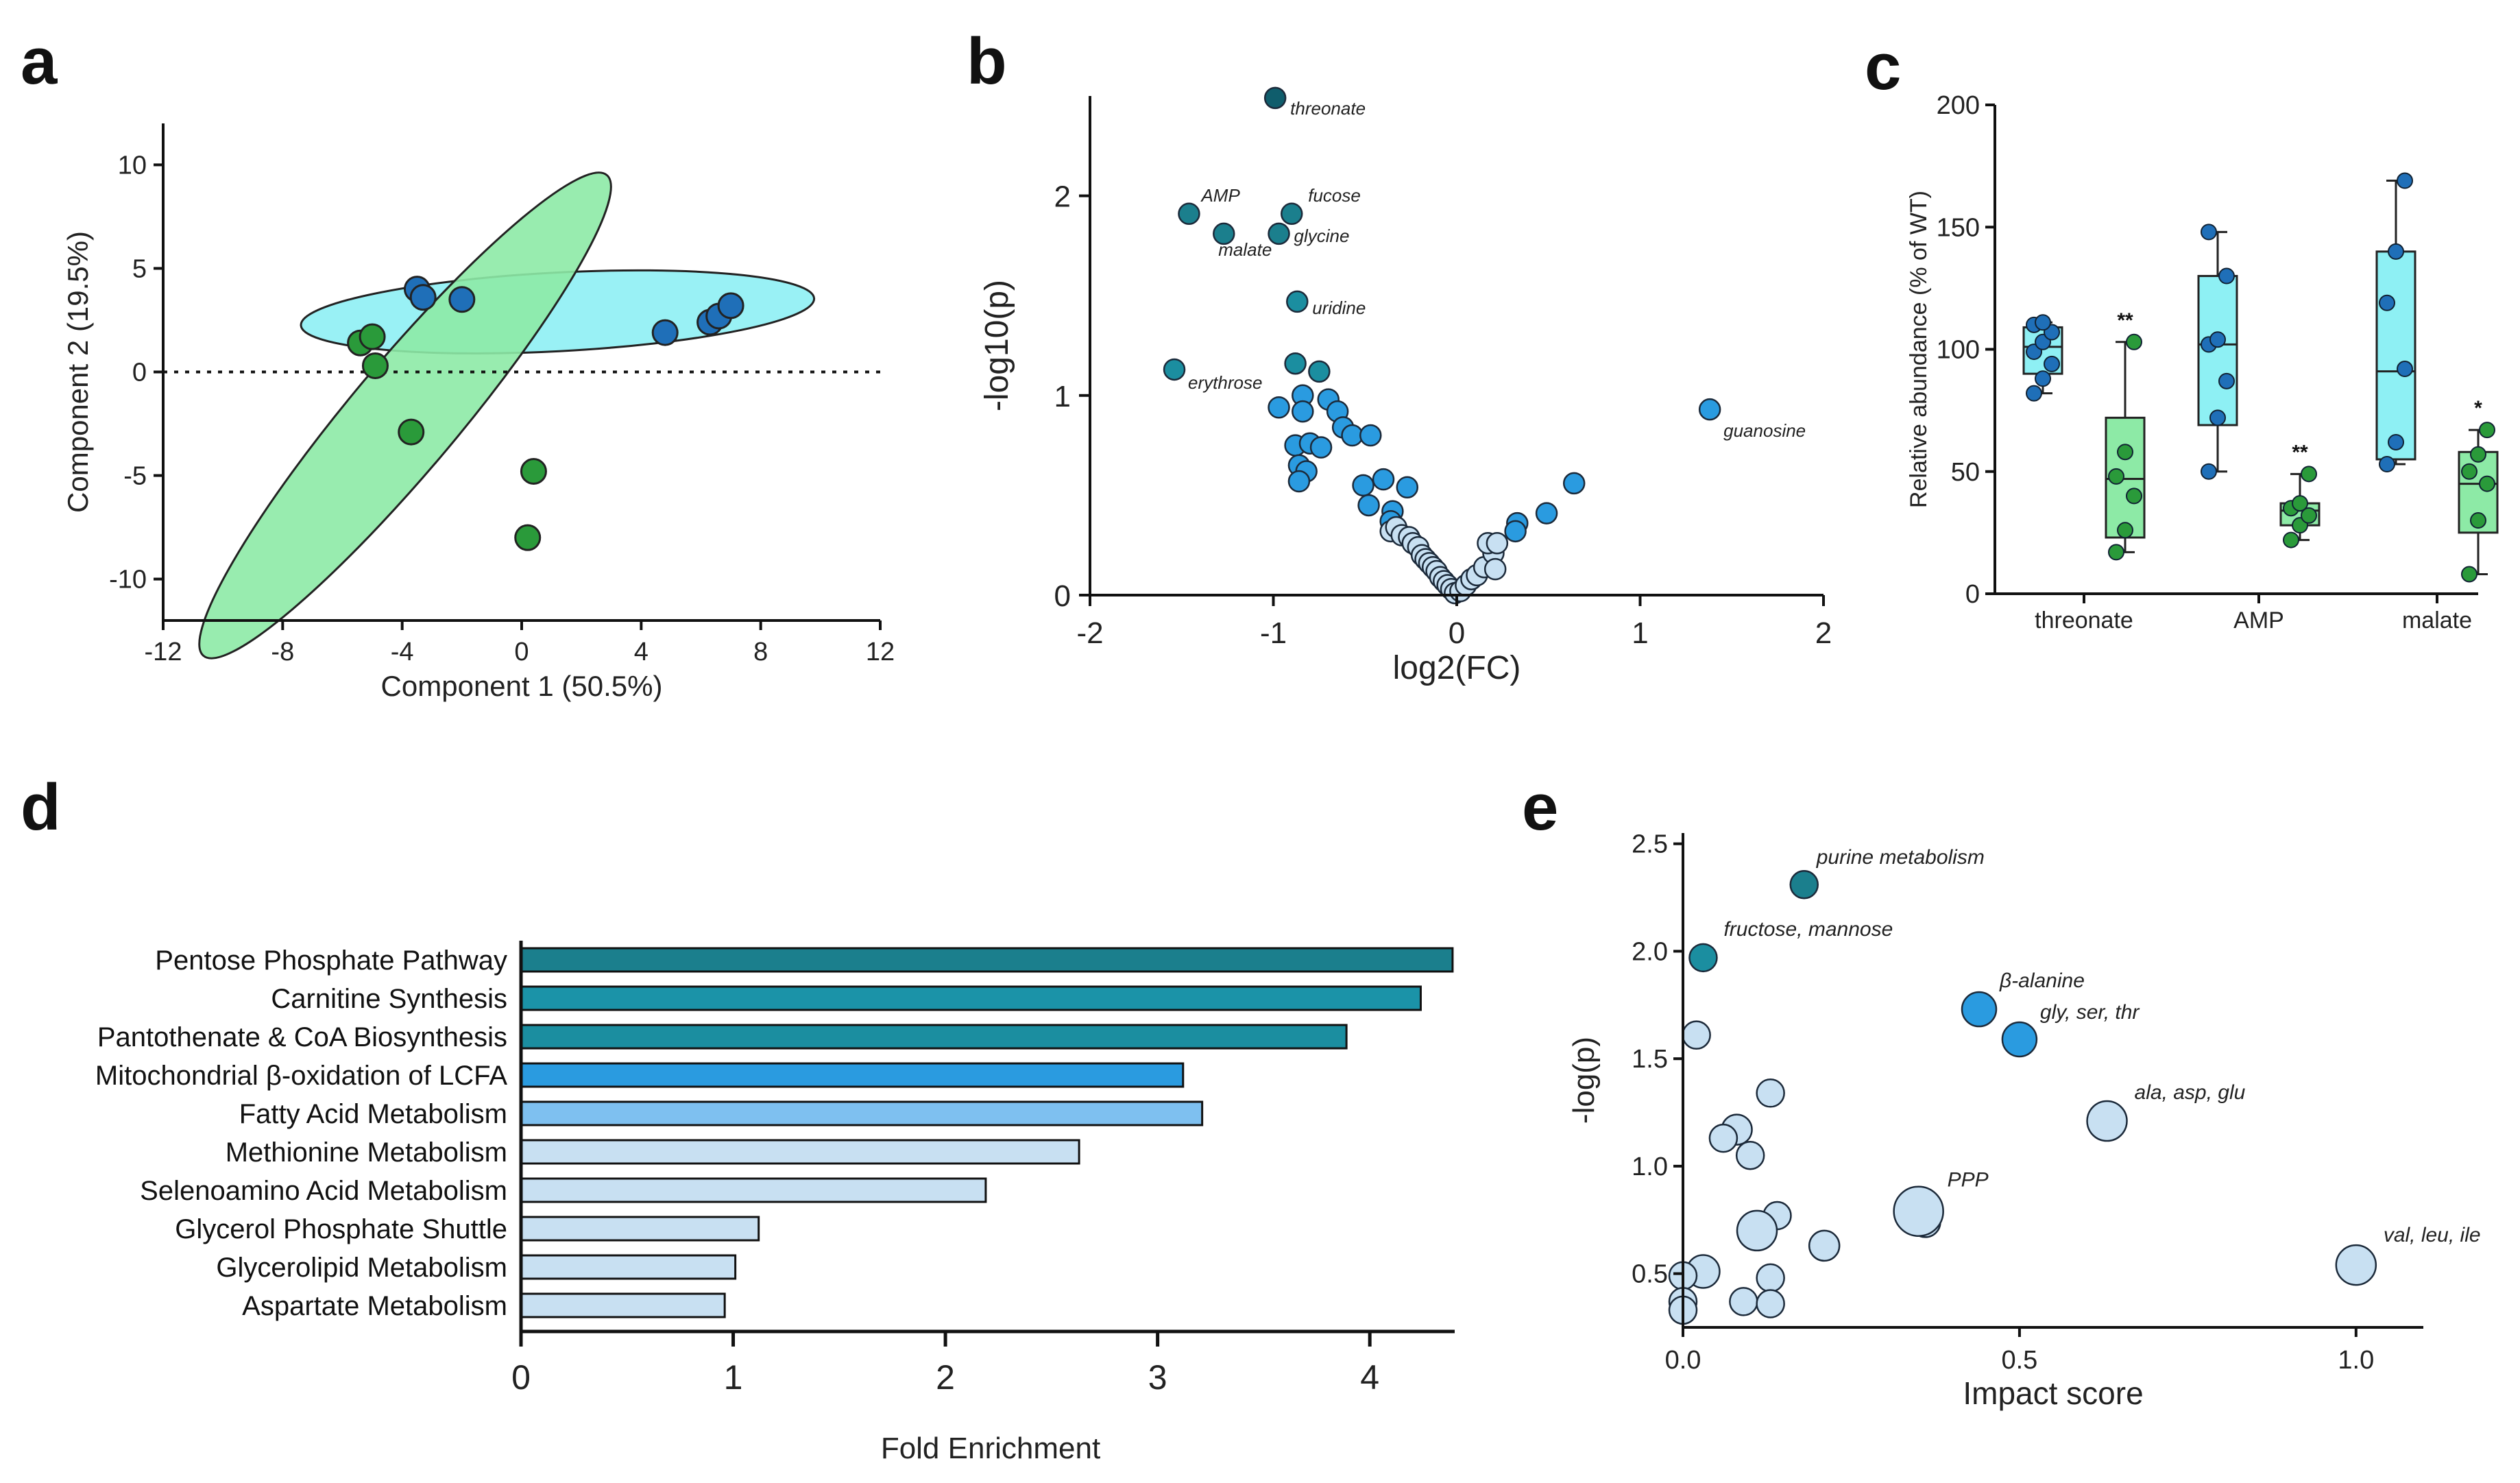  Describe the element at coordinates (139, 373) in the screenshot. I see `y-tick-label: 0` at that location.